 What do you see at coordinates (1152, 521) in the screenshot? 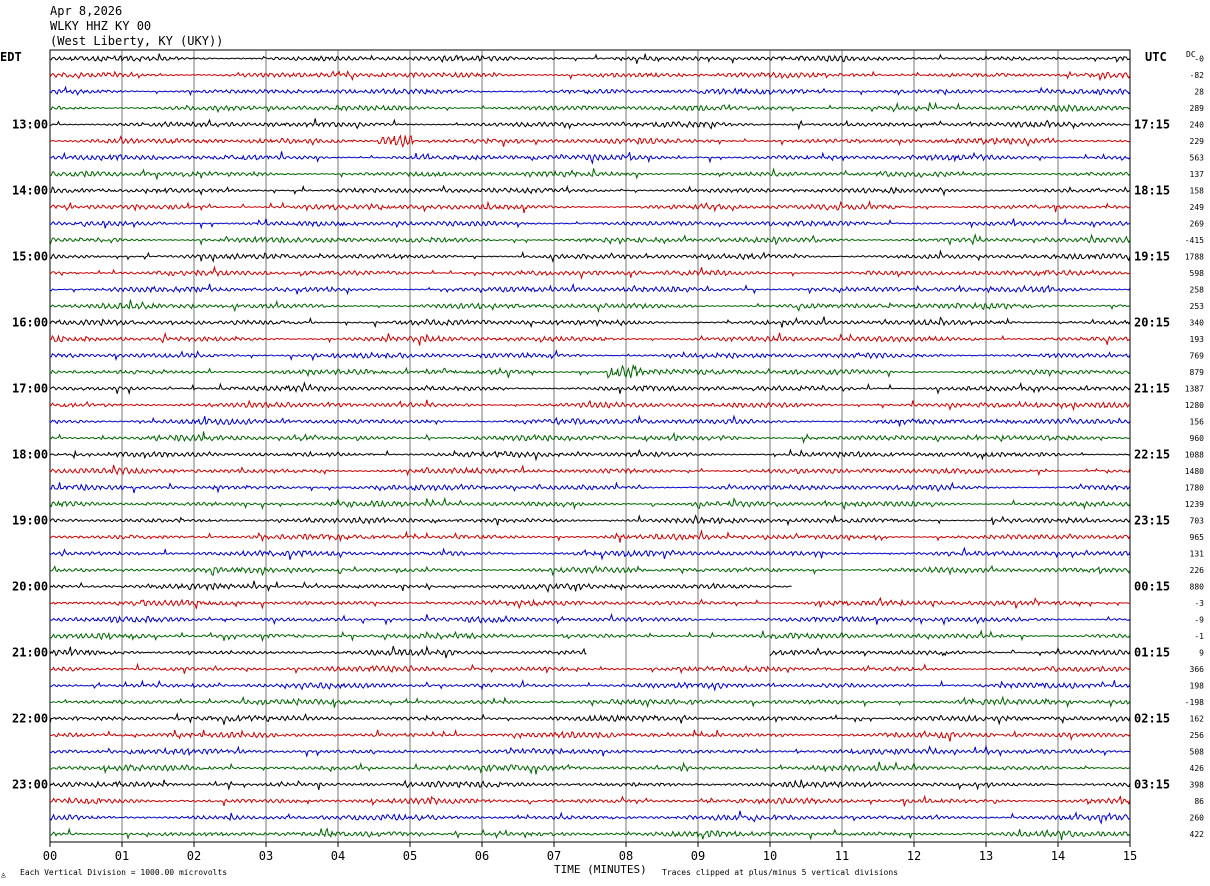
I see `hour-label-utc: 23:15` at bounding box center [1152, 521].